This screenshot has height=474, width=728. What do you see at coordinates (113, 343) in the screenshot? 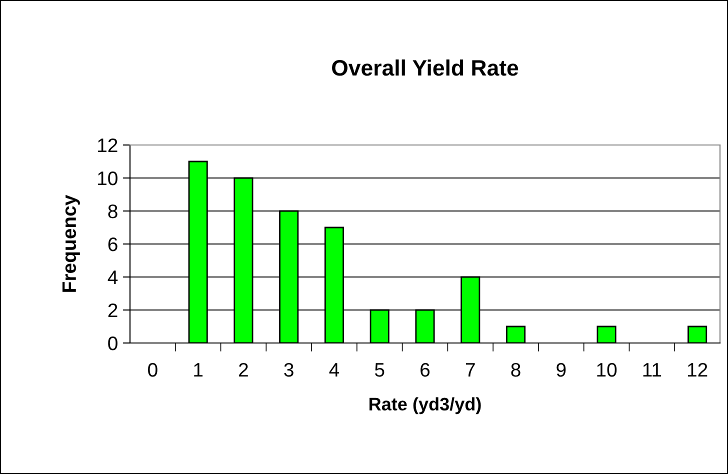
I see `y-tick-label: 0` at bounding box center [113, 343].